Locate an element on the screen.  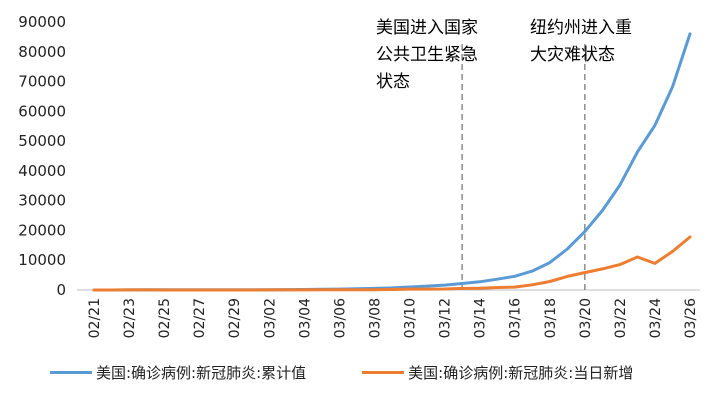
x-tick-label: 03/06 is located at coordinates (340, 318).